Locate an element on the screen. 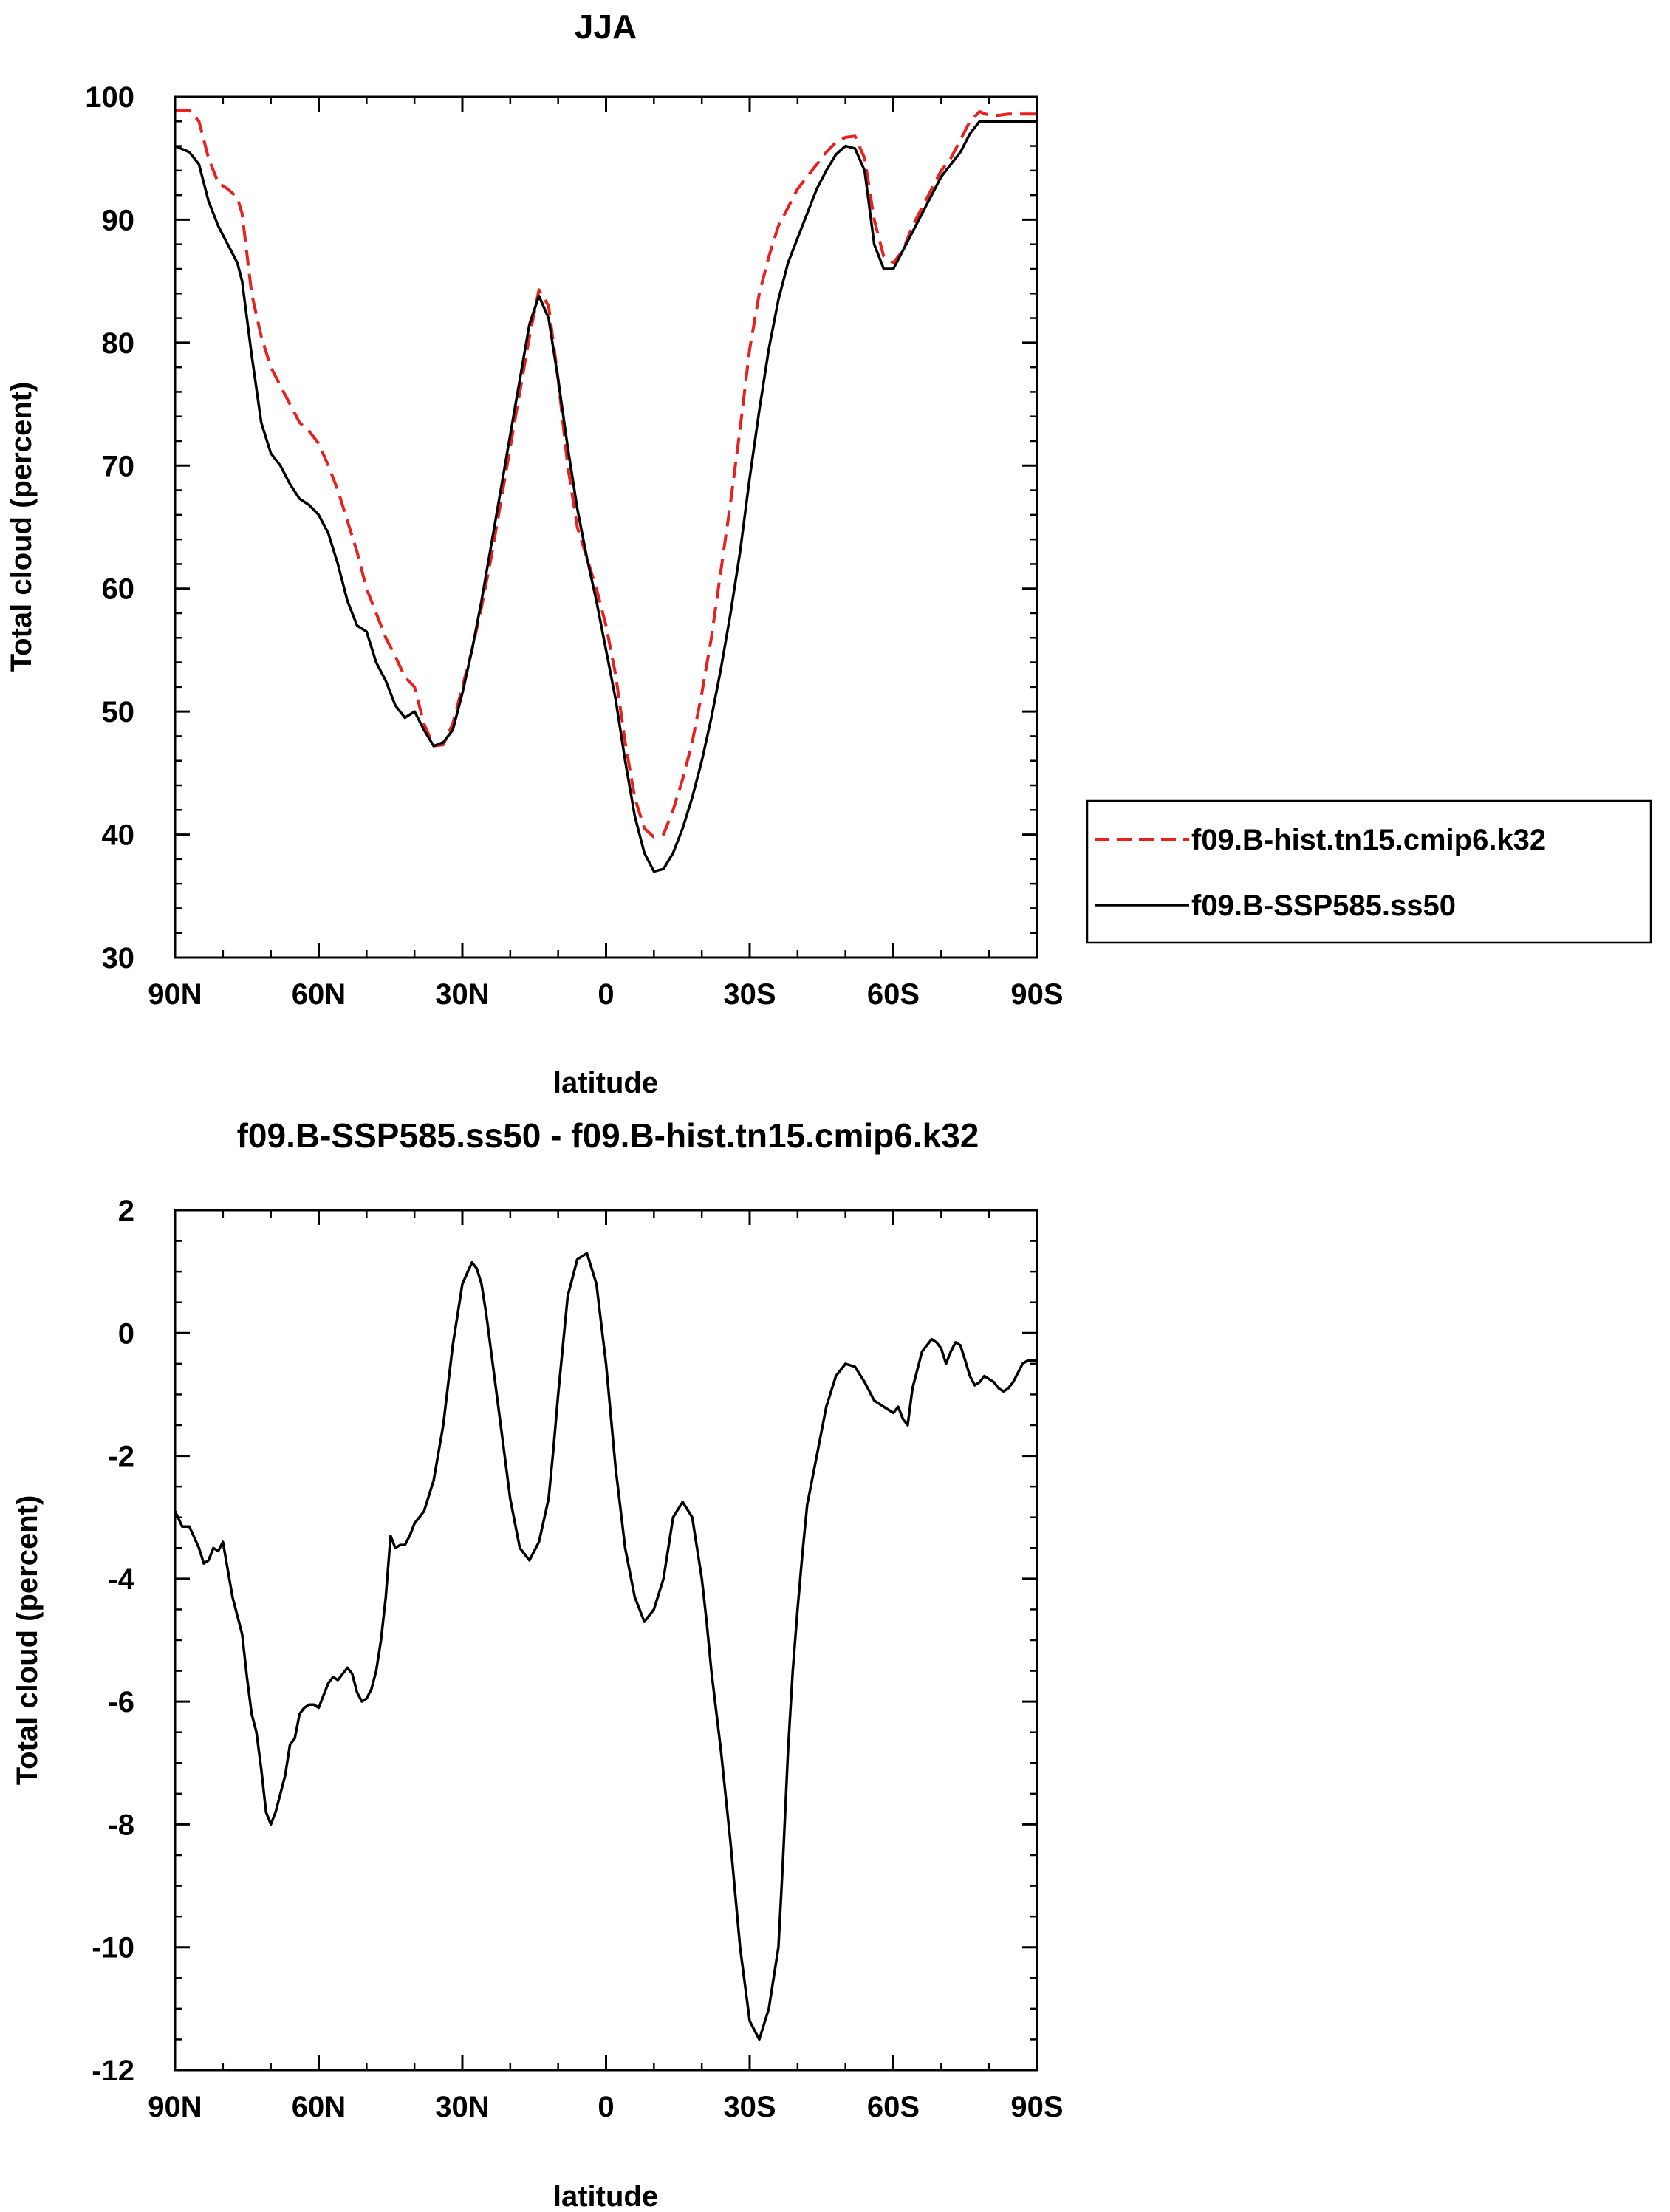  legend-box is located at coordinates (1369, 872).